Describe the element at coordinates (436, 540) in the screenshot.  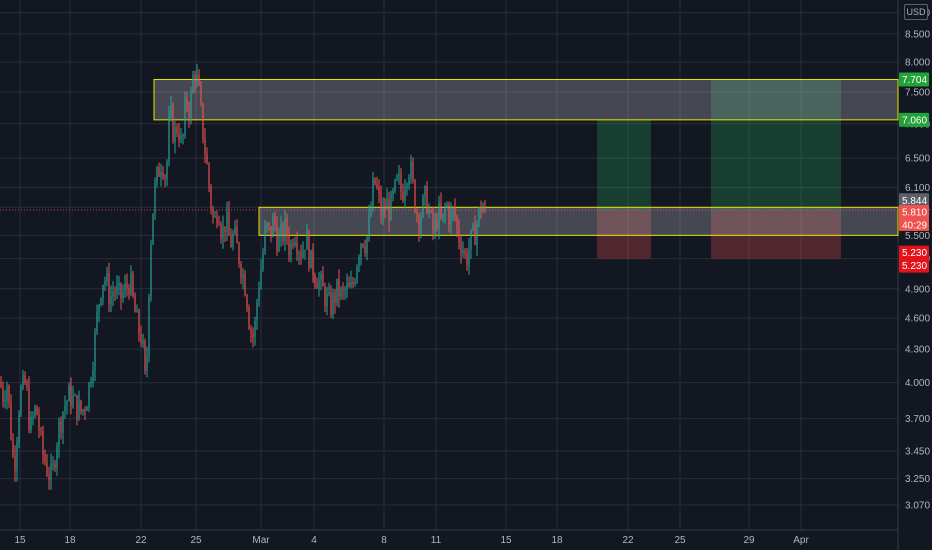
I see `time-tick-label: 11` at that location.